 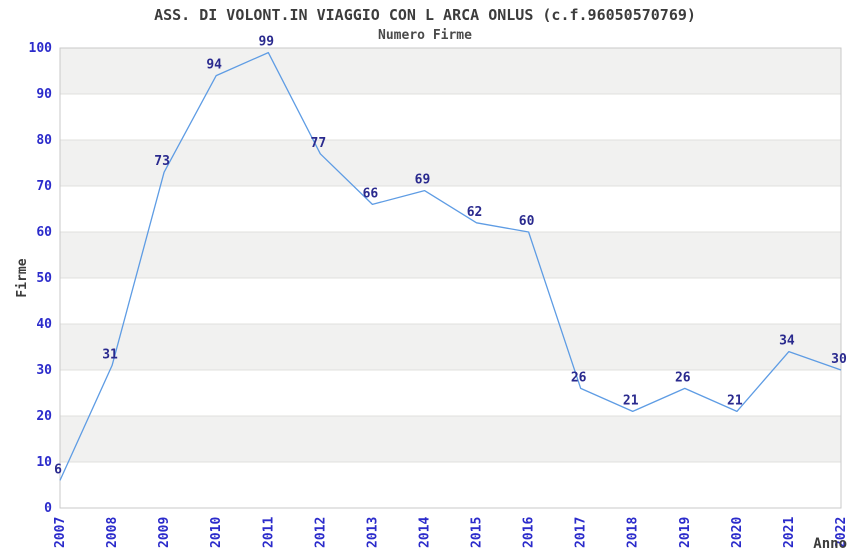 What do you see at coordinates (162, 161) in the screenshot?
I see `value-label: 73` at bounding box center [162, 161].